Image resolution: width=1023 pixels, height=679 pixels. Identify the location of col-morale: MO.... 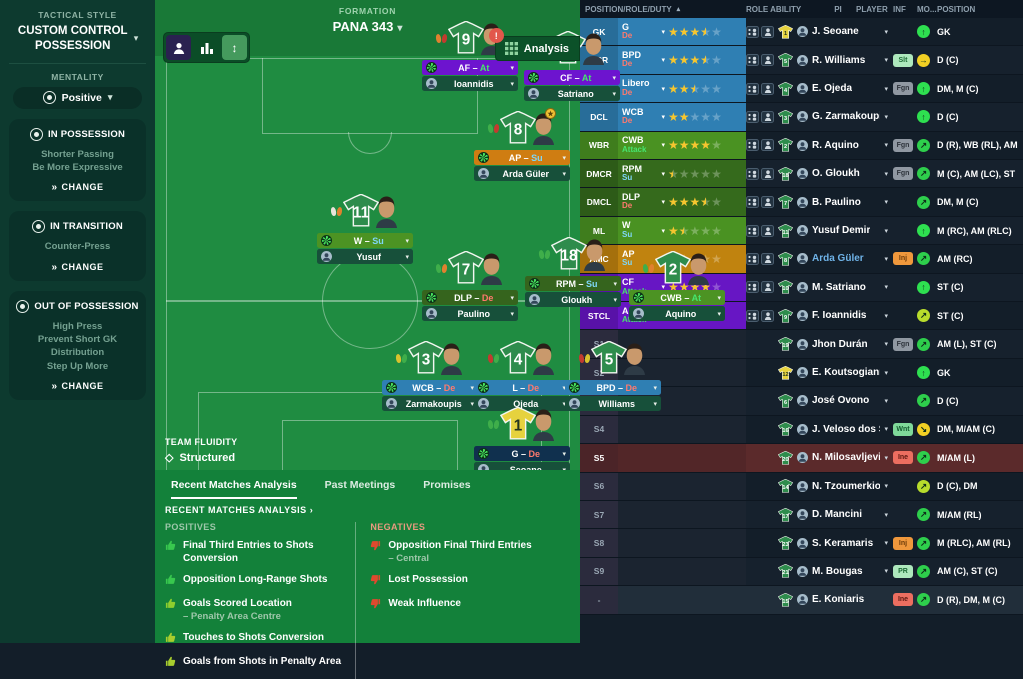
(927, 9).